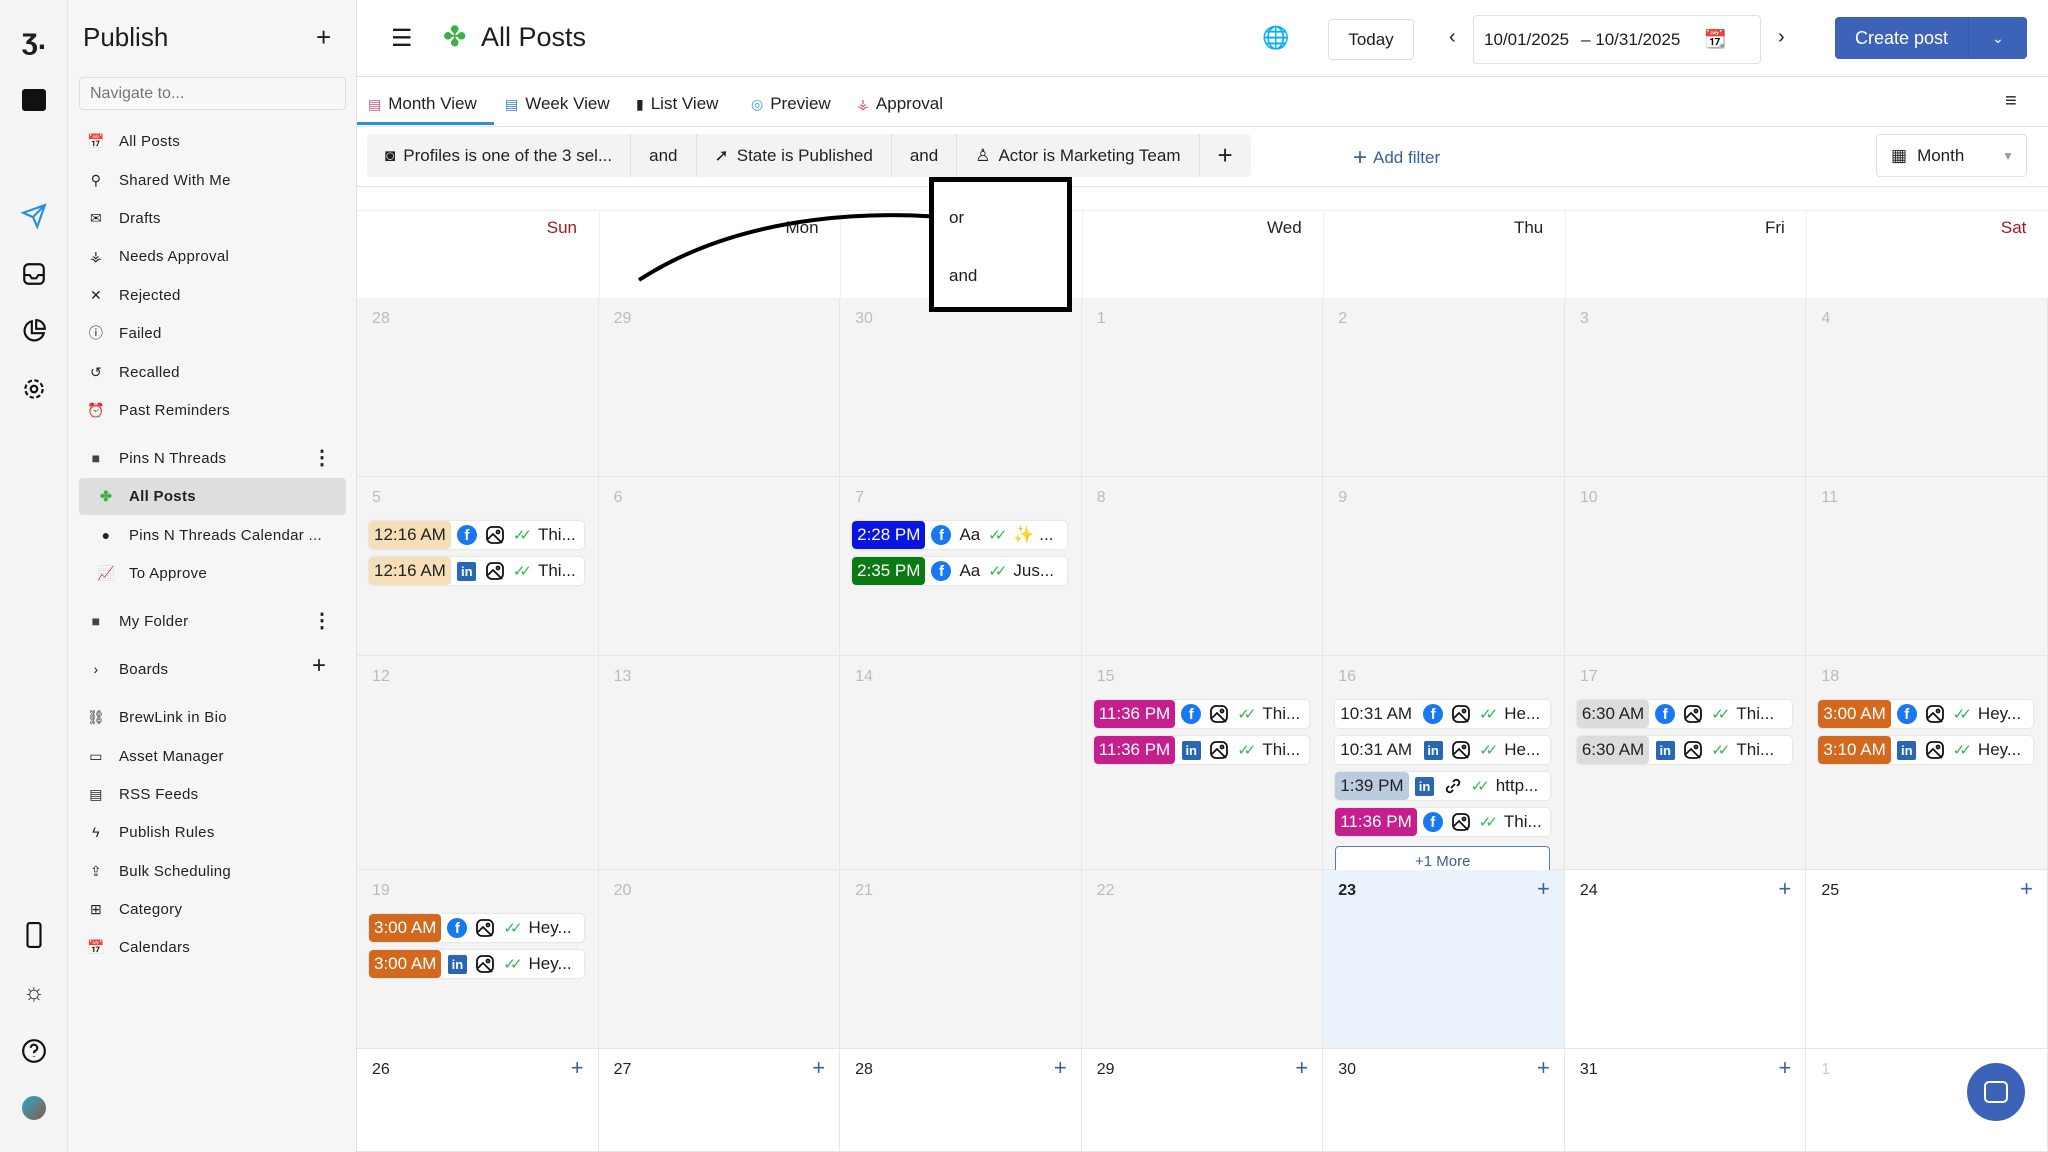 The image size is (2048, 1152). What do you see at coordinates (719, 763) in the screenshot?
I see `day-cell: 13` at bounding box center [719, 763].